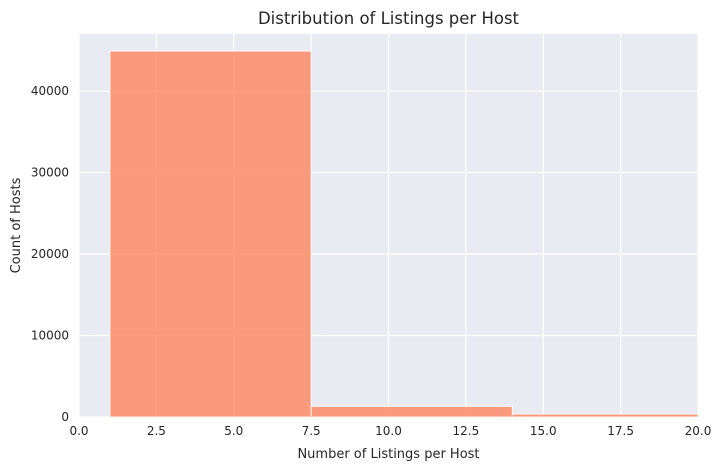  I want to click on y-tick-label: 30000, so click(50, 173).